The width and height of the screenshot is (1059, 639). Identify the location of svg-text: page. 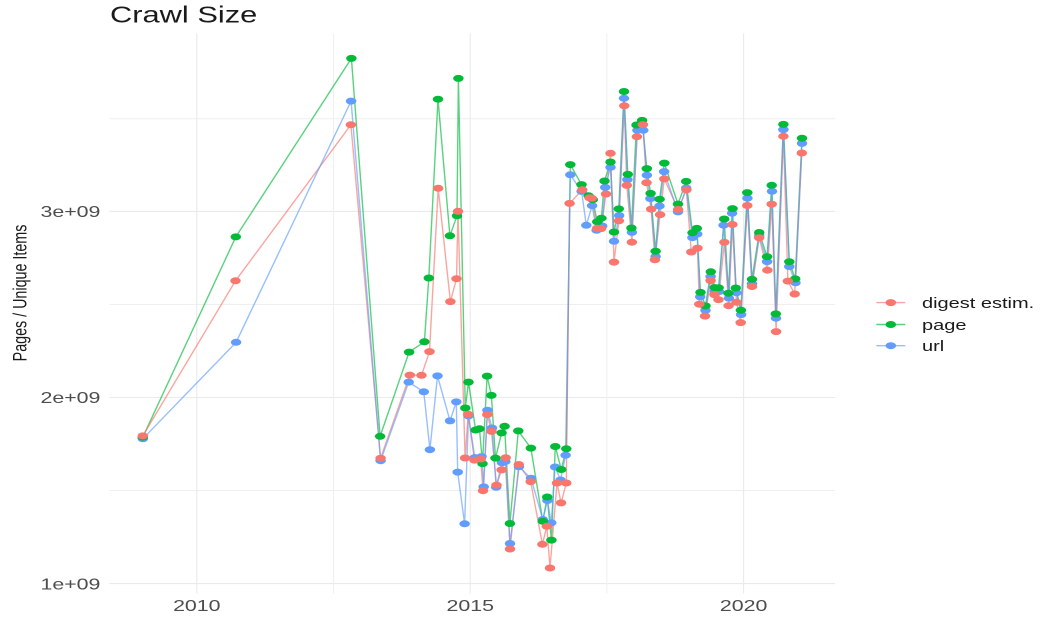
(944, 324).